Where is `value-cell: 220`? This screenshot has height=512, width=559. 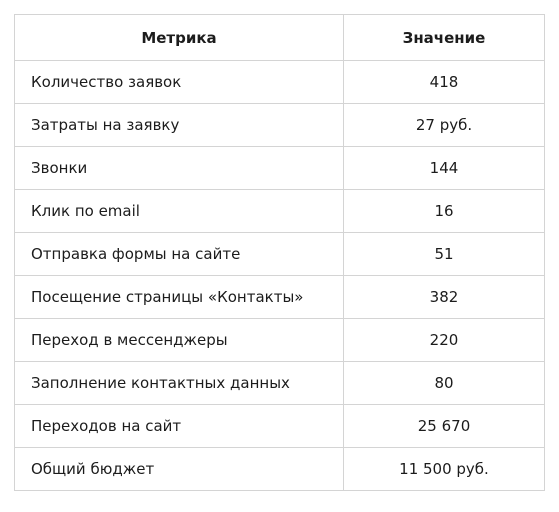
value-cell: 220 is located at coordinates (444, 340).